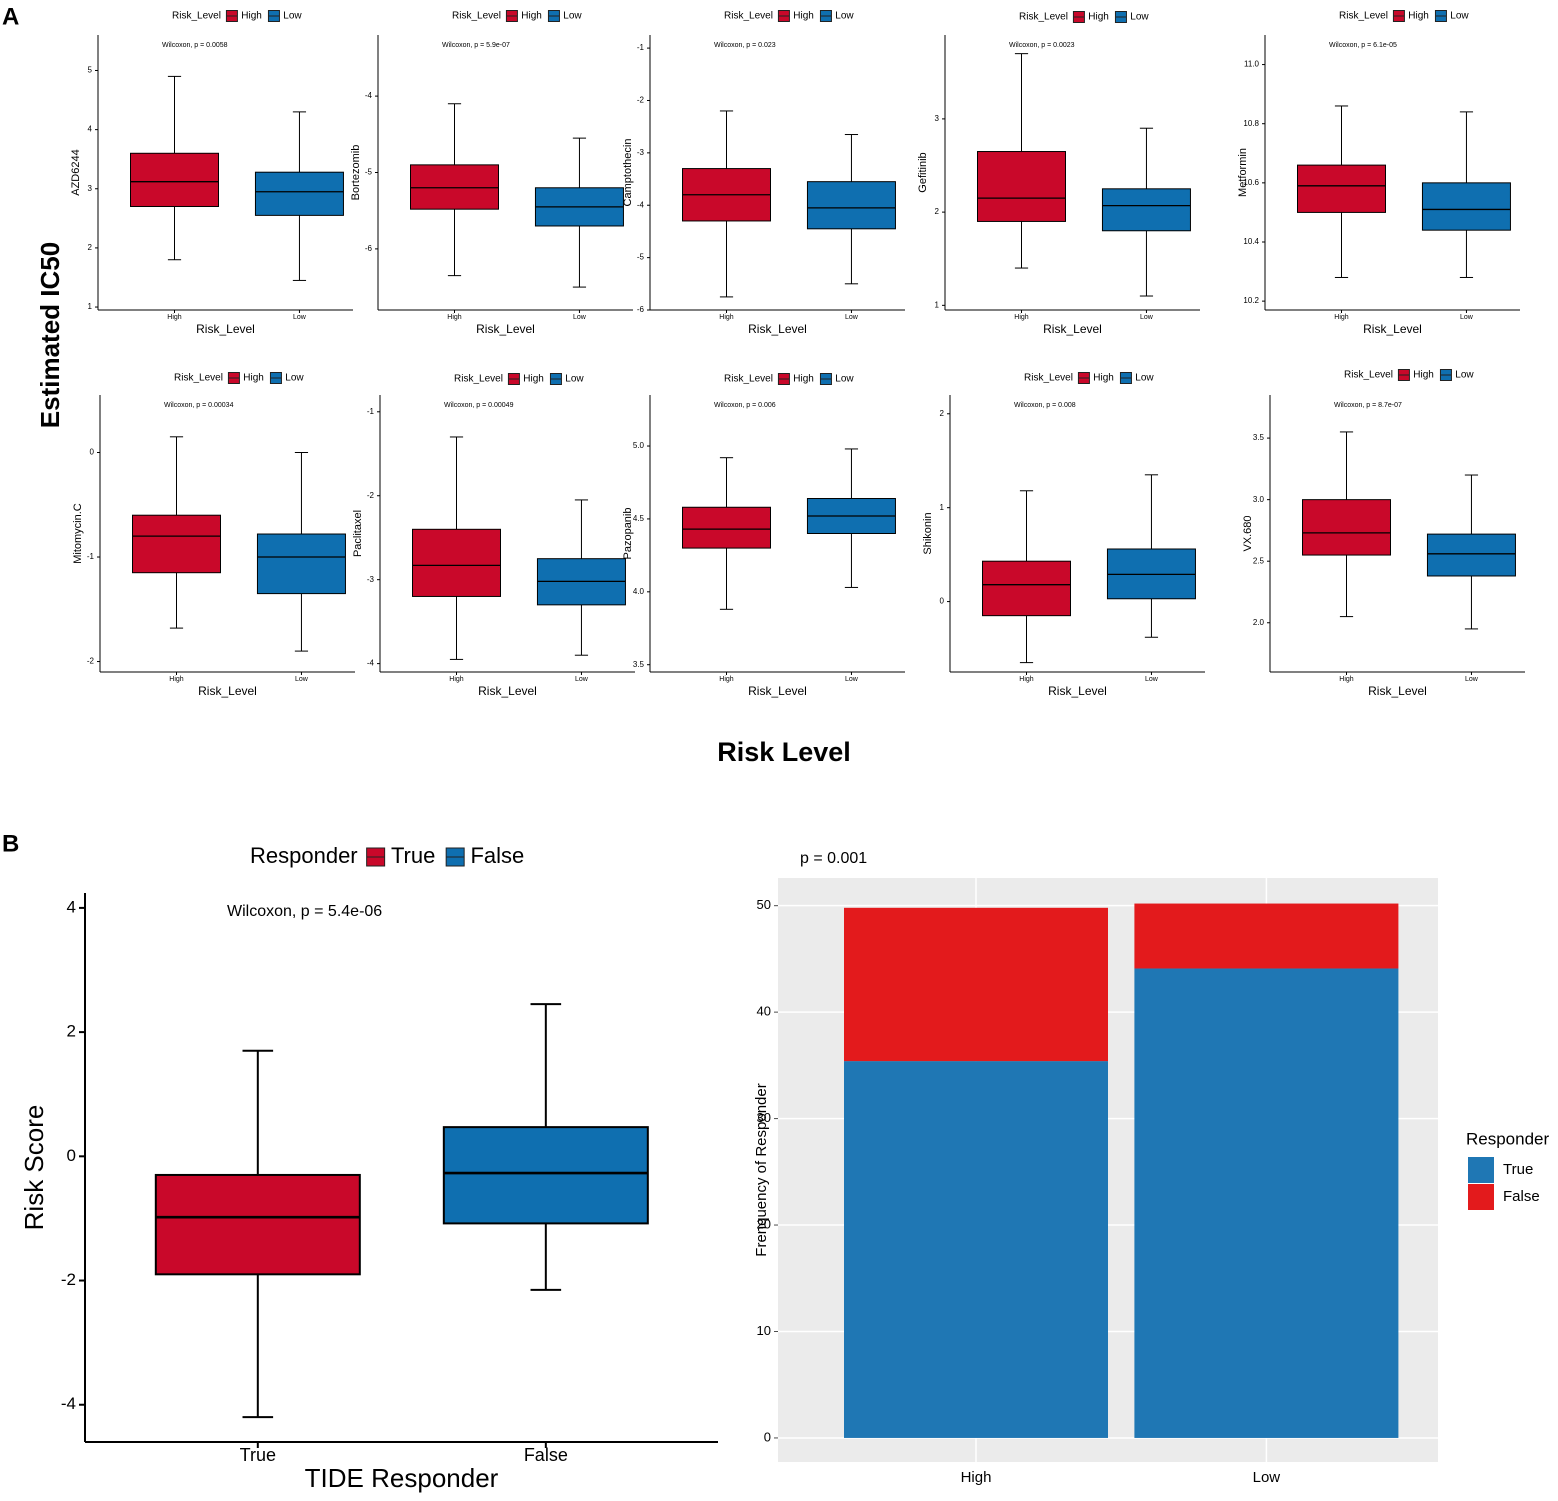  Describe the element at coordinates (34, 1168) in the screenshot. I see `y-axis-label: Risk Score` at that location.